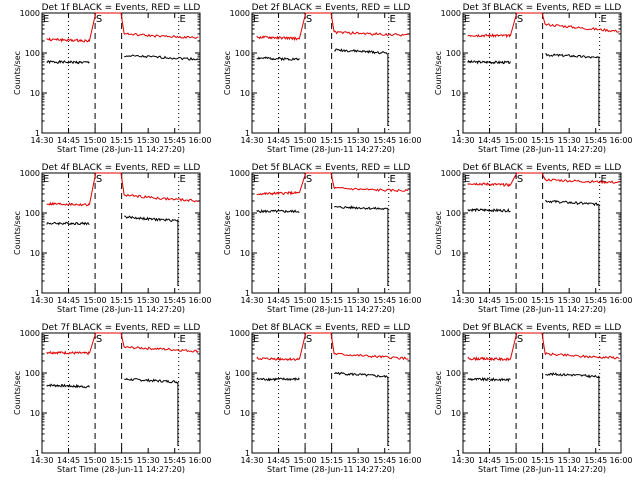  Describe the element at coordinates (121, 328) in the screenshot. I see `panel-title: Det 7f BLACK = Events, RED = LLD` at that location.